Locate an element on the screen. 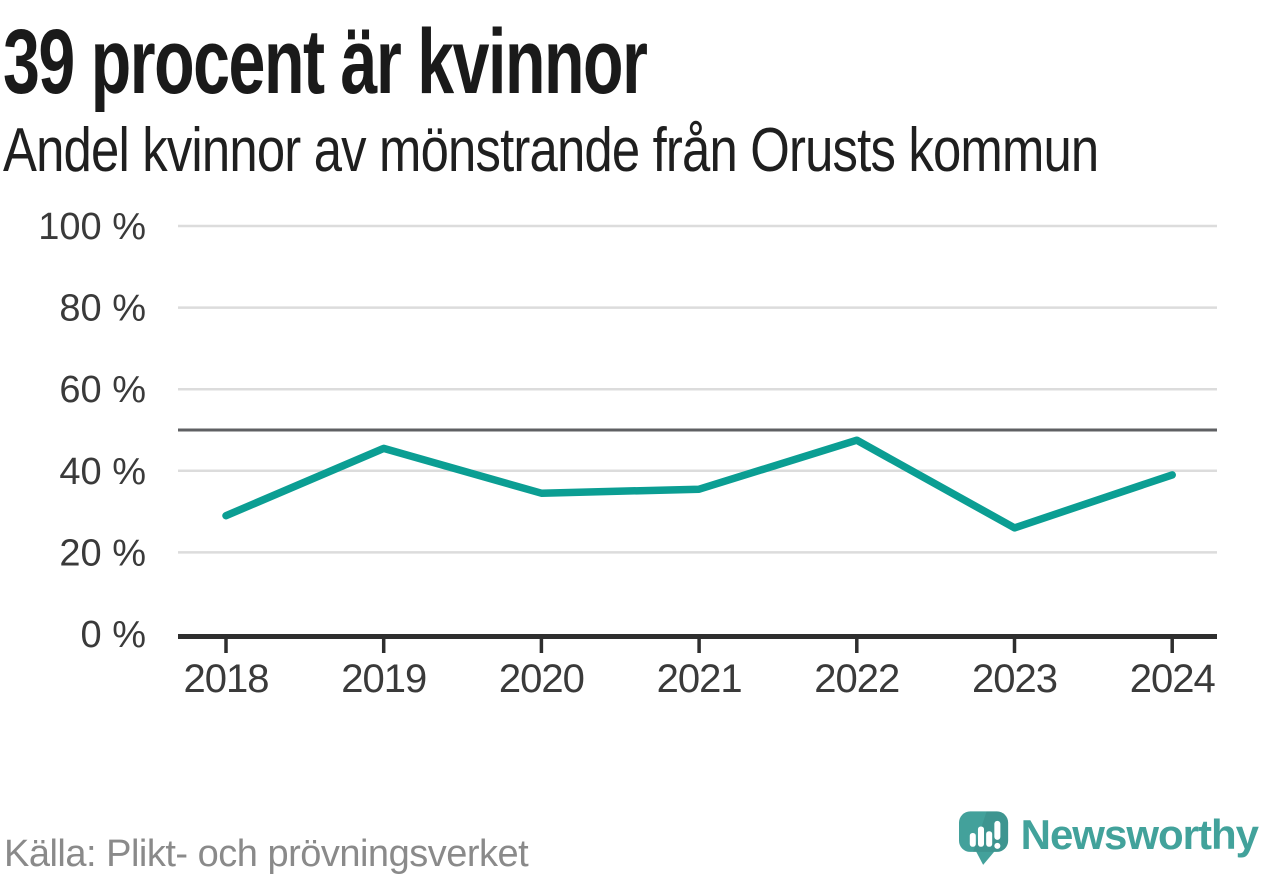 The height and width of the screenshot is (879, 1262). y-axis-label: 40 % is located at coordinates (102, 472).